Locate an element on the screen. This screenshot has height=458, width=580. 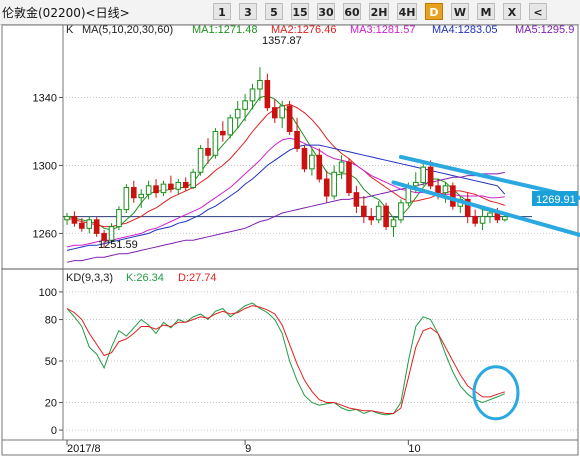
price-tag: 1269.91 is located at coordinates (555, 198).